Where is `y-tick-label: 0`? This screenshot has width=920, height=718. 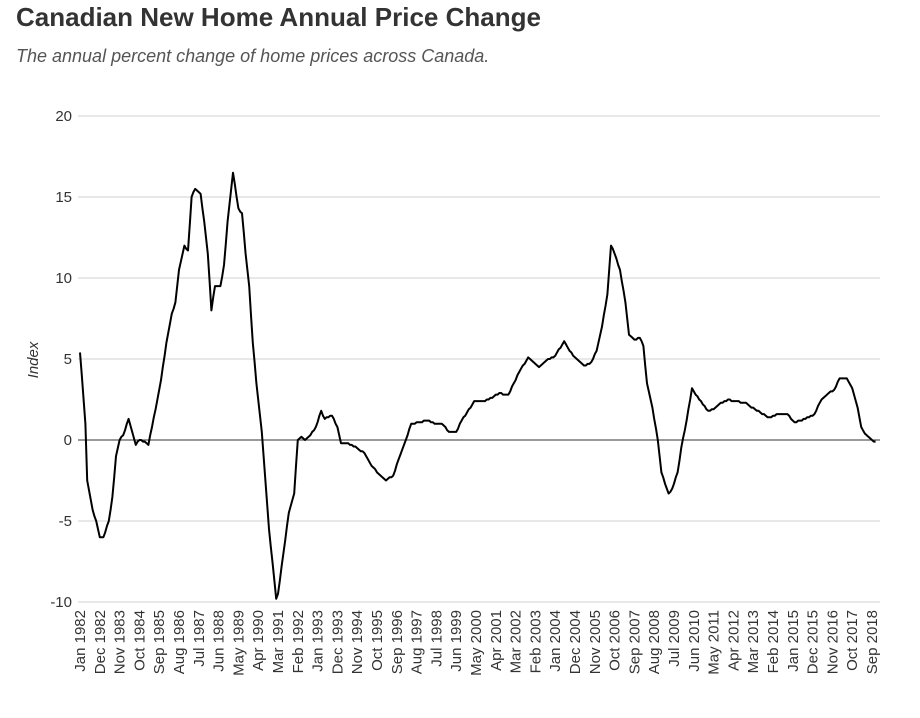 y-tick-label: 0 is located at coordinates (68, 440).